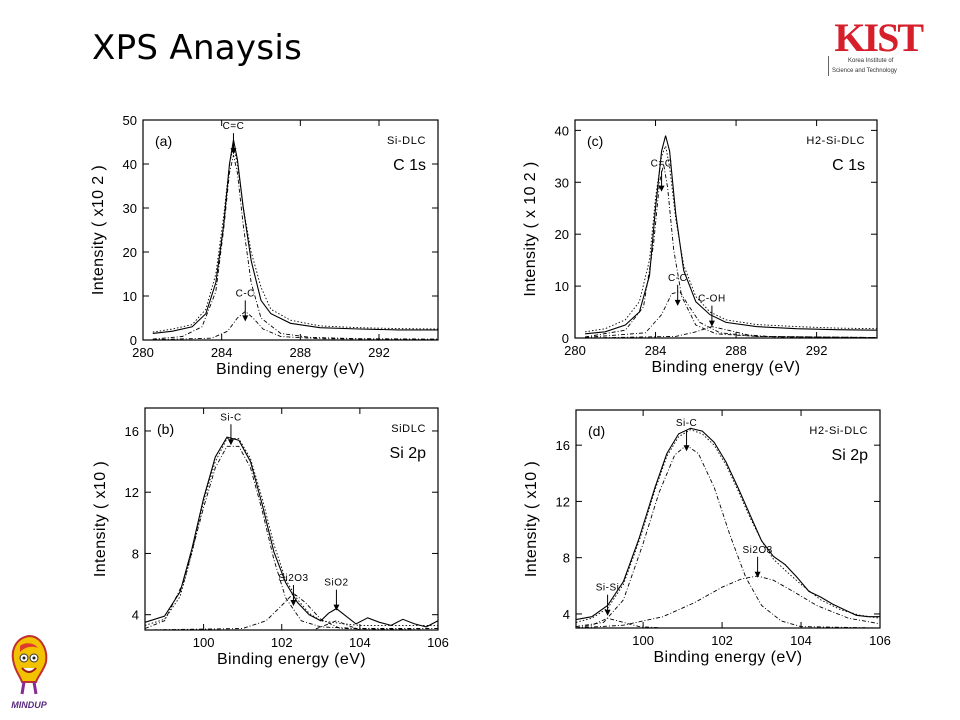 The width and height of the screenshot is (960, 720). Describe the element at coordinates (406, 141) in the screenshot. I see `sample-label: Si-DLC` at that location.